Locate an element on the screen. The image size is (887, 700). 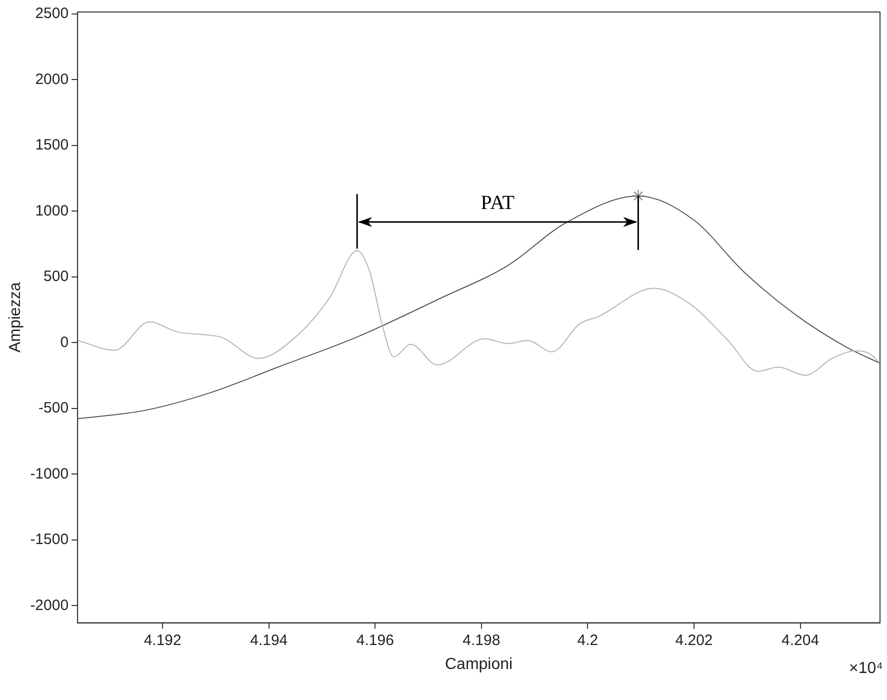
x-tick-label: 4.192 is located at coordinates (163, 640).